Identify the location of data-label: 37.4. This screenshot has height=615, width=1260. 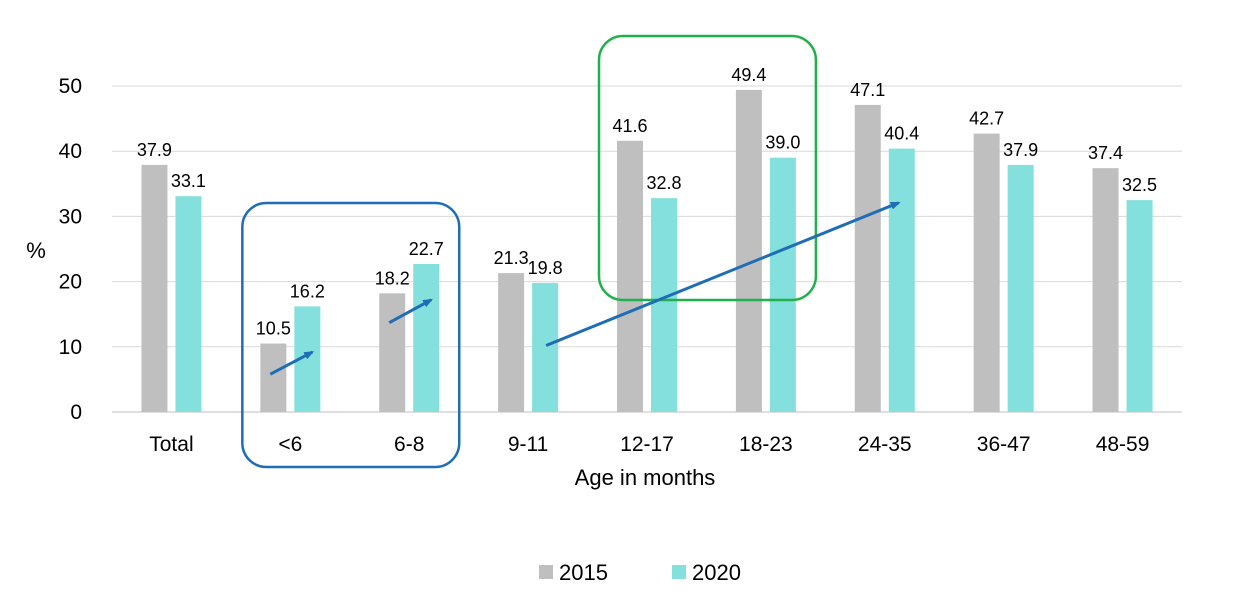
(1105, 153).